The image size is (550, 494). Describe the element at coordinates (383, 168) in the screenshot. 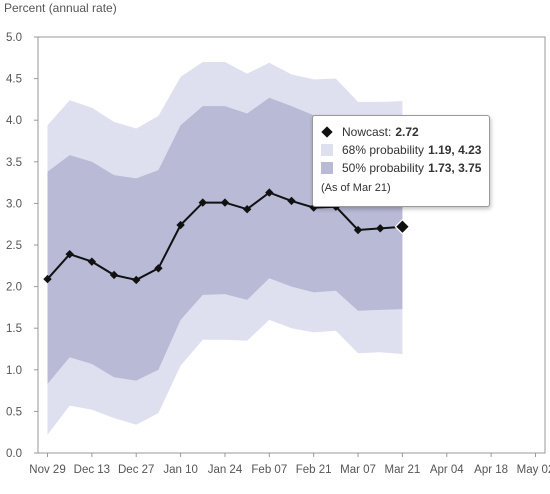

I see `tooltip-50-label: 50% probability` at that location.